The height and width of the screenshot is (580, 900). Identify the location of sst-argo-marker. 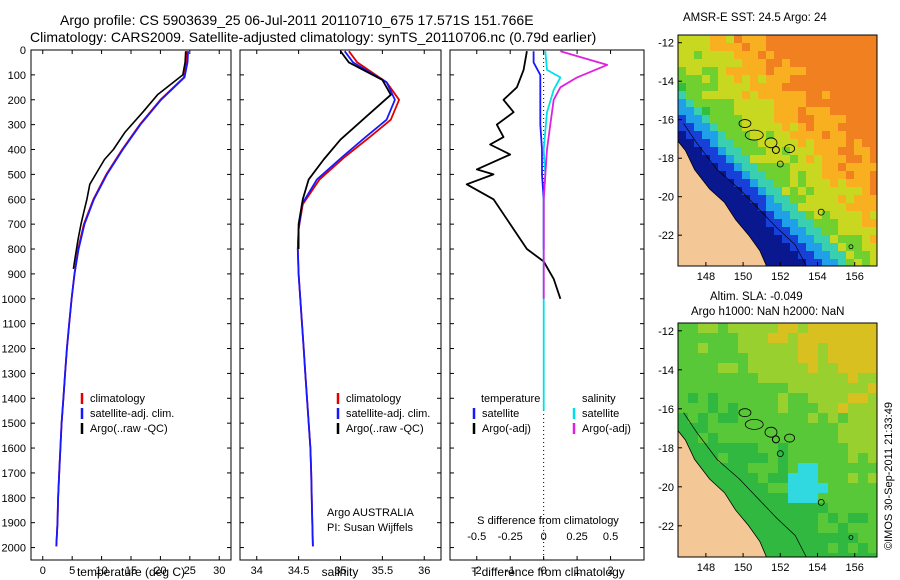
(775, 149).